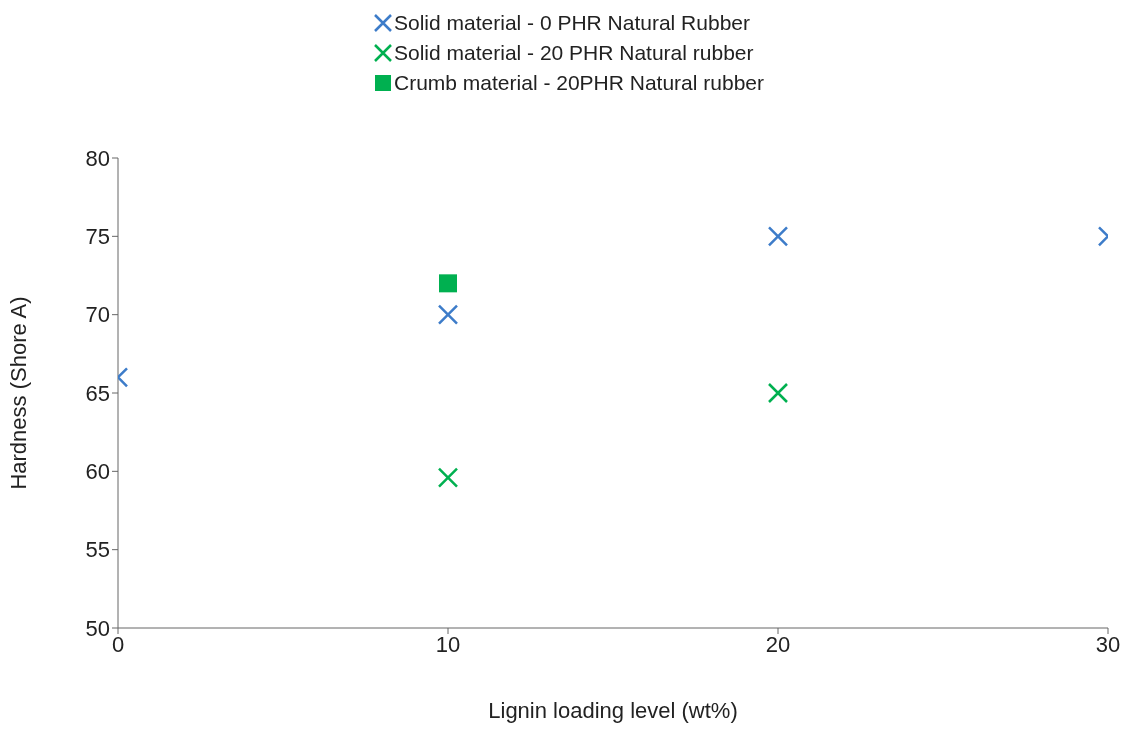 This screenshot has height=756, width=1136. What do you see at coordinates (579, 83) in the screenshot?
I see `legend-label: Crumb material - 20PHR Natural rubber` at bounding box center [579, 83].